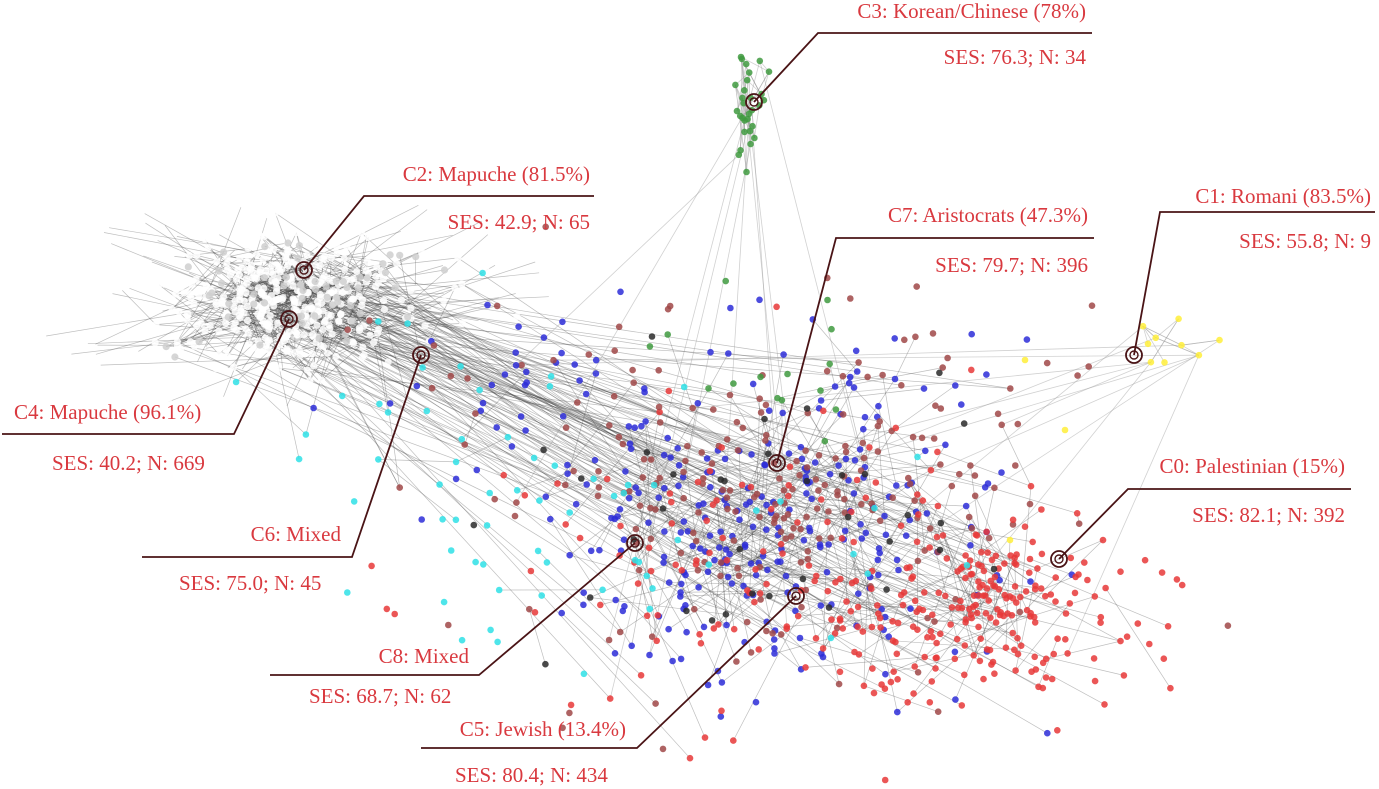  I want to click on leader-line-c1, so click(1254, 283).